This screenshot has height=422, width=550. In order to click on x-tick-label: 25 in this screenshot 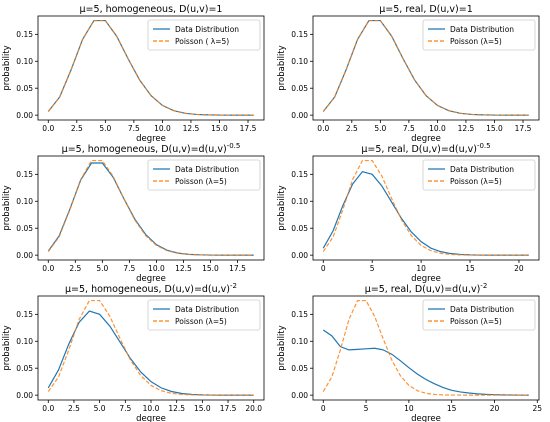, I will do `click(538, 408)`.